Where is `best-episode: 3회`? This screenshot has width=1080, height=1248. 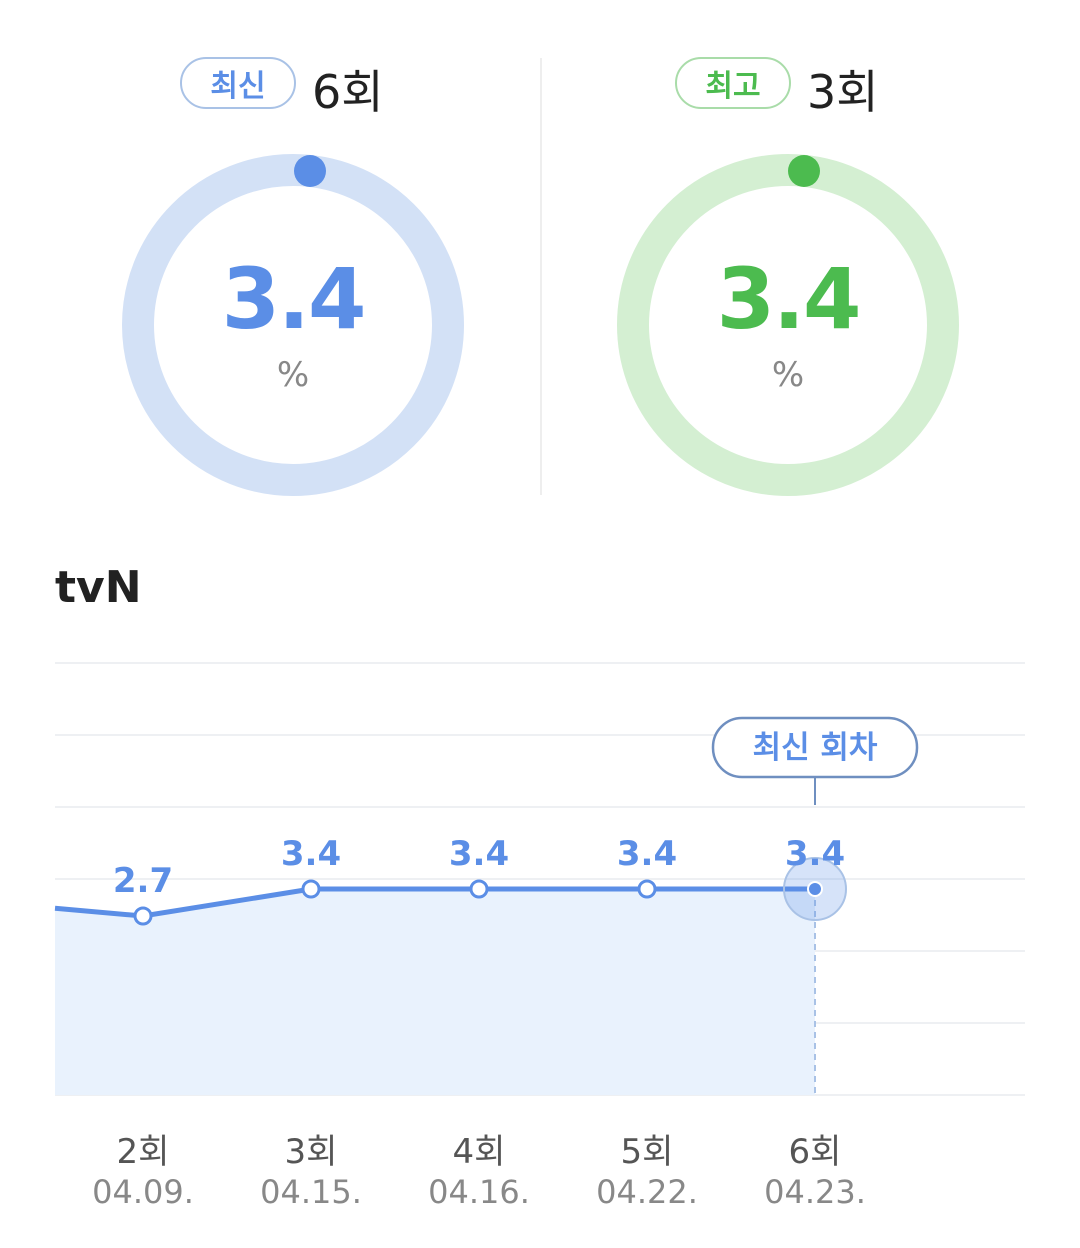
best-episode: 3회 is located at coordinates (843, 92).